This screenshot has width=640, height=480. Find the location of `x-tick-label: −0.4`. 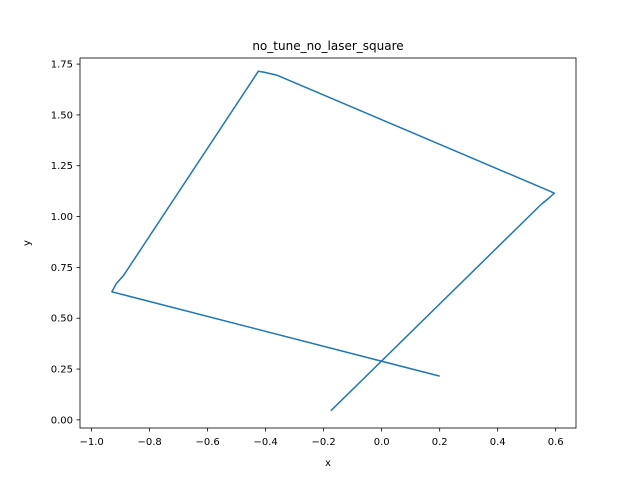

x-tick-label: −0.4 is located at coordinates (265, 442).